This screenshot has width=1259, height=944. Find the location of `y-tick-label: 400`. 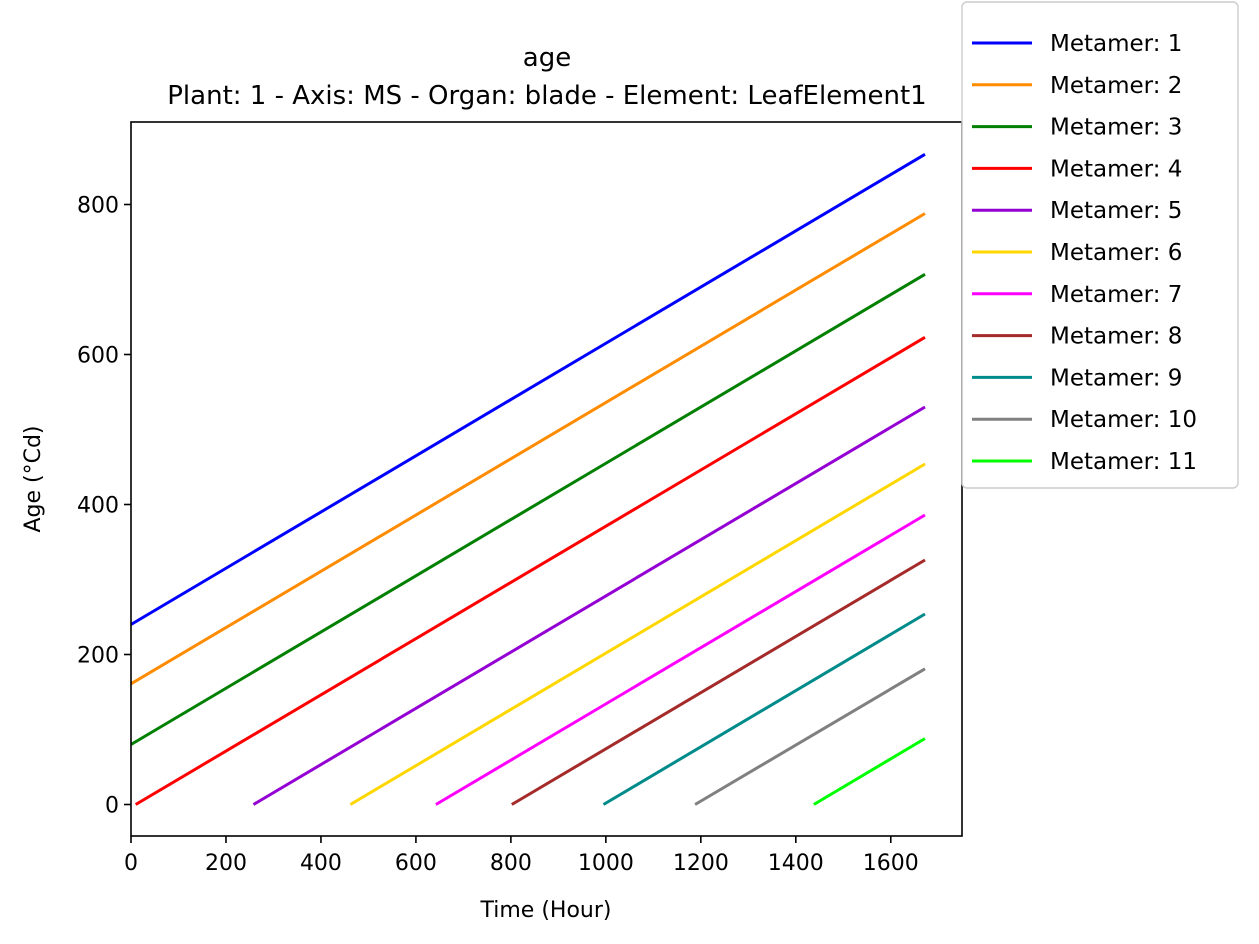

y-tick-label: 400 is located at coordinates (98, 506).